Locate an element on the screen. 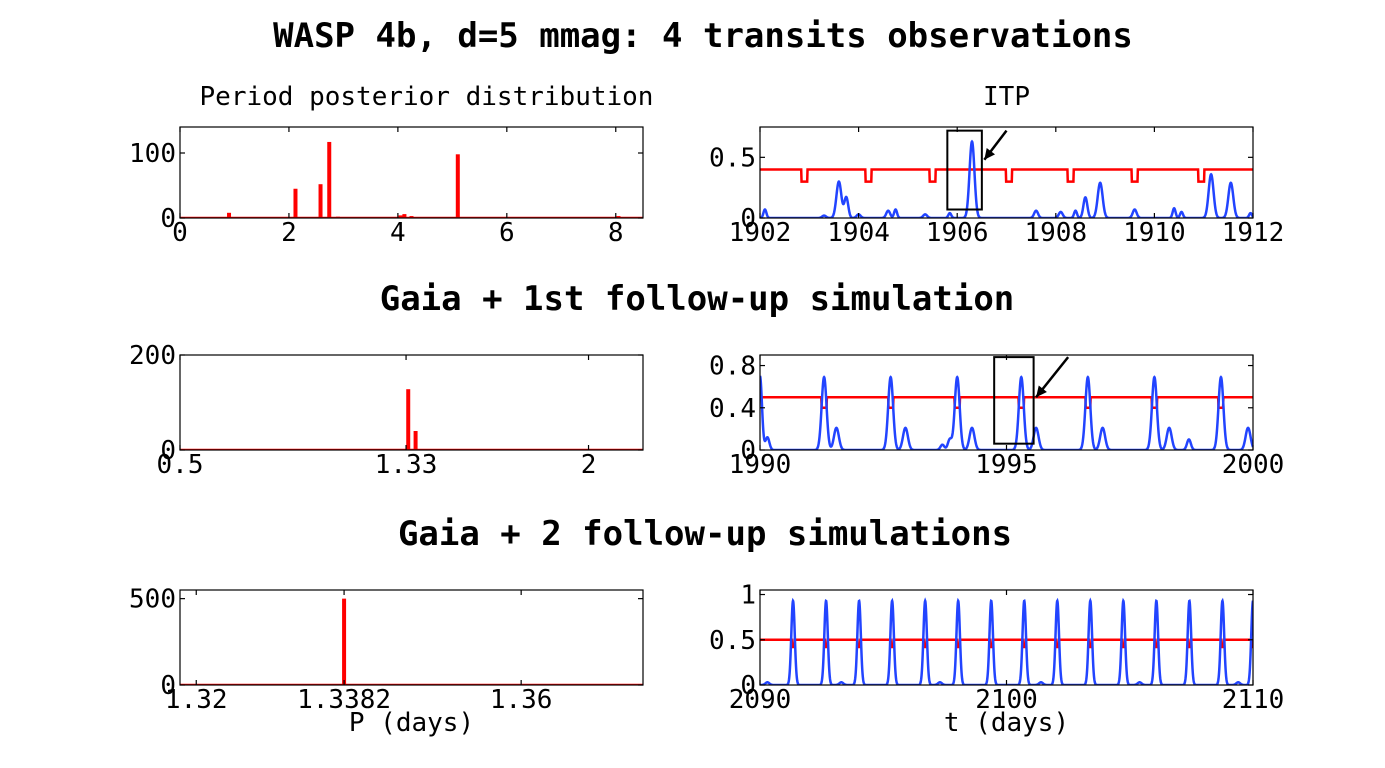 This screenshot has height=768, width=1385. posterior-2-xtick-label-1: 1.33 is located at coordinates (406, 465).